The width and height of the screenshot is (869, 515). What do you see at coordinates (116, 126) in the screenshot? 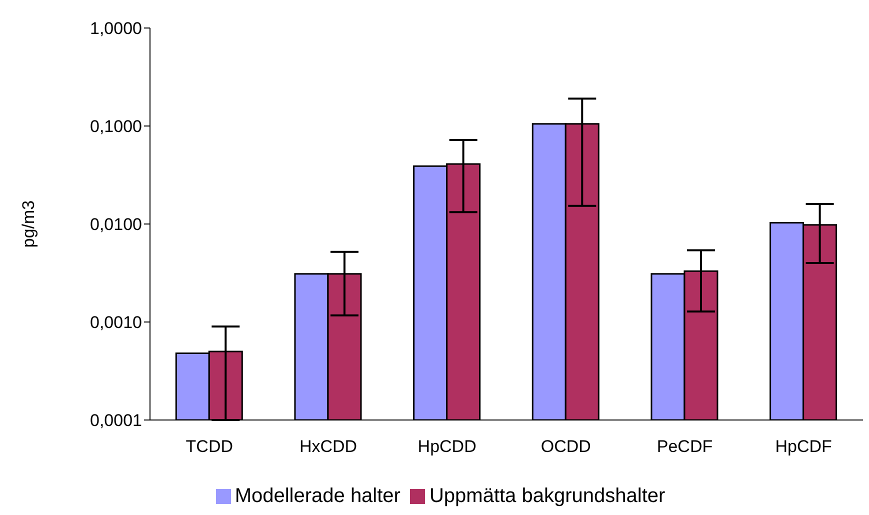
I see `y-tick-label: 0,1000` at bounding box center [116, 126].